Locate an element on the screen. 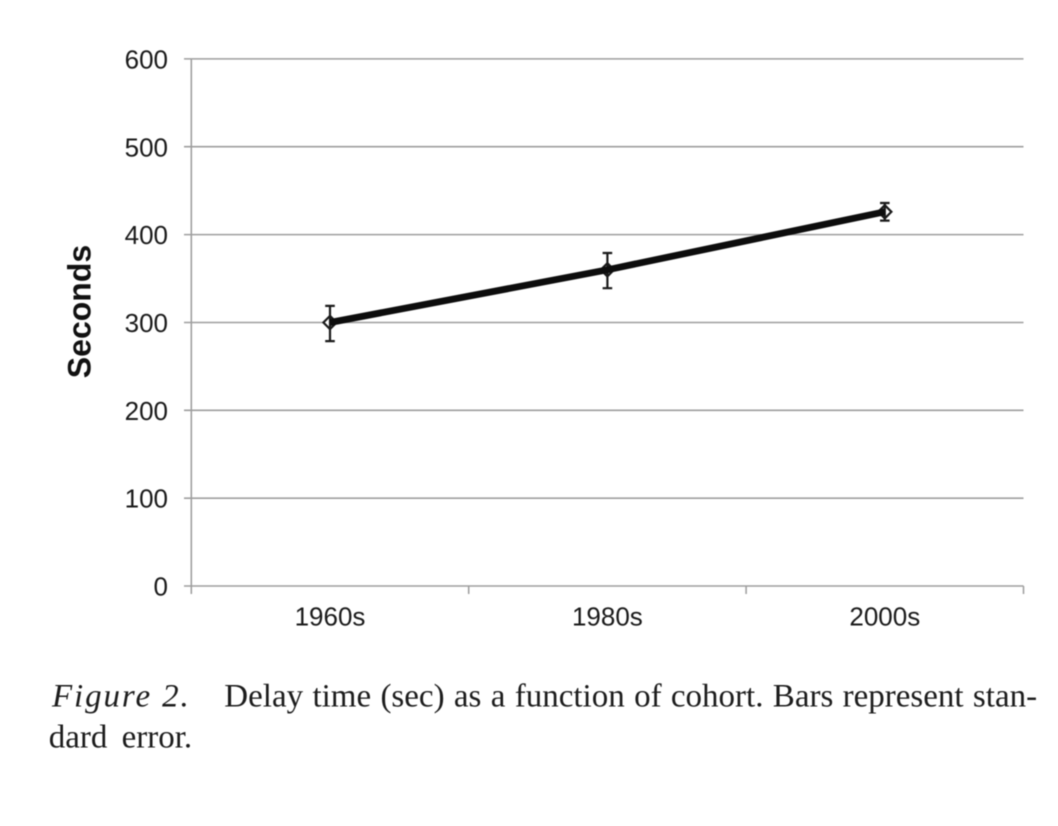 Image resolution: width=1058 pixels, height=826 pixels. svg-text: 400 is located at coordinates (146, 235).